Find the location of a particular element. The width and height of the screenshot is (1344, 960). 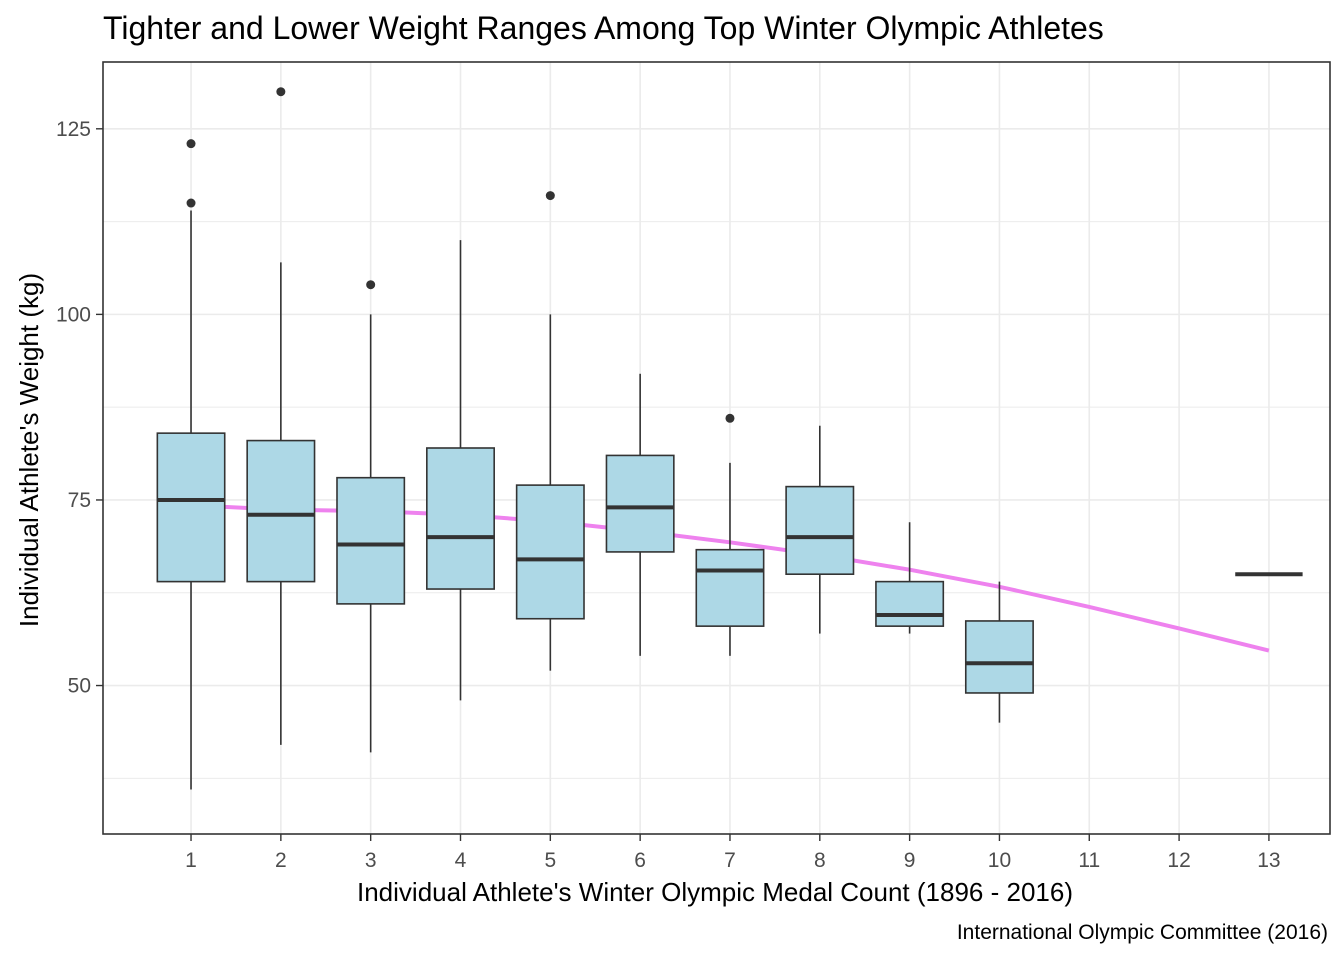

x-tick-label: 7 is located at coordinates (730, 860).